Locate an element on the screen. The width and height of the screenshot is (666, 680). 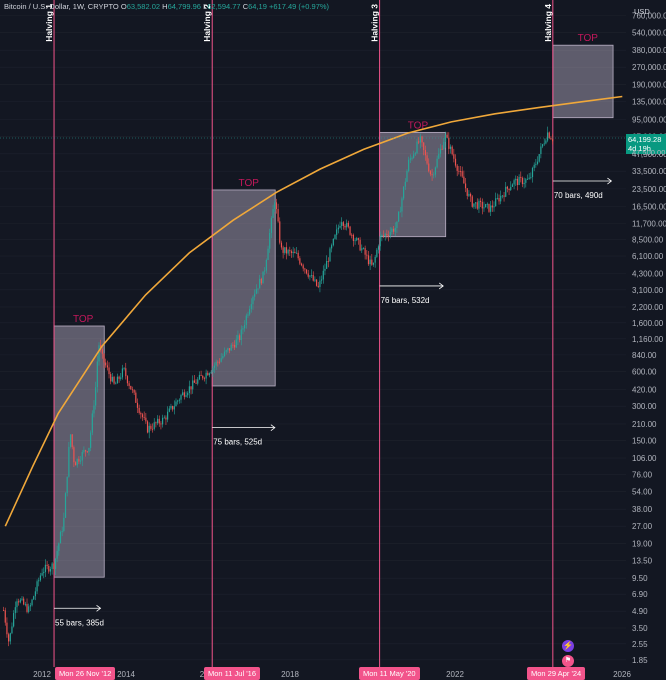
y-tick-label: 8,500.00 is located at coordinates (648, 240).